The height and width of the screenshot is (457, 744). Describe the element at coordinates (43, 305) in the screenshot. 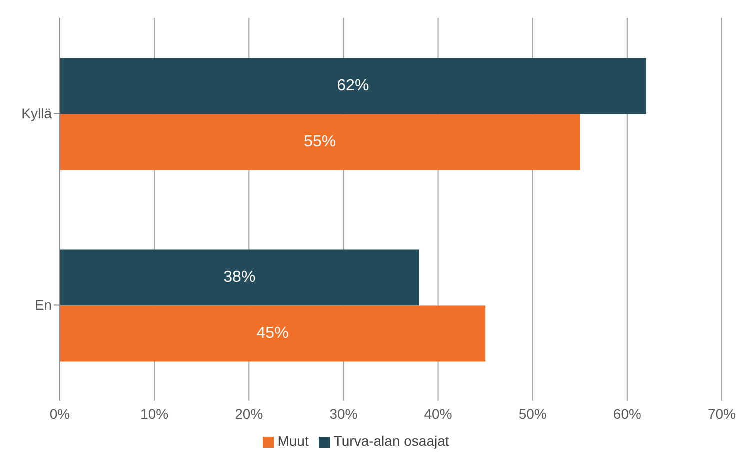

I see `y-tick-label: En` at that location.